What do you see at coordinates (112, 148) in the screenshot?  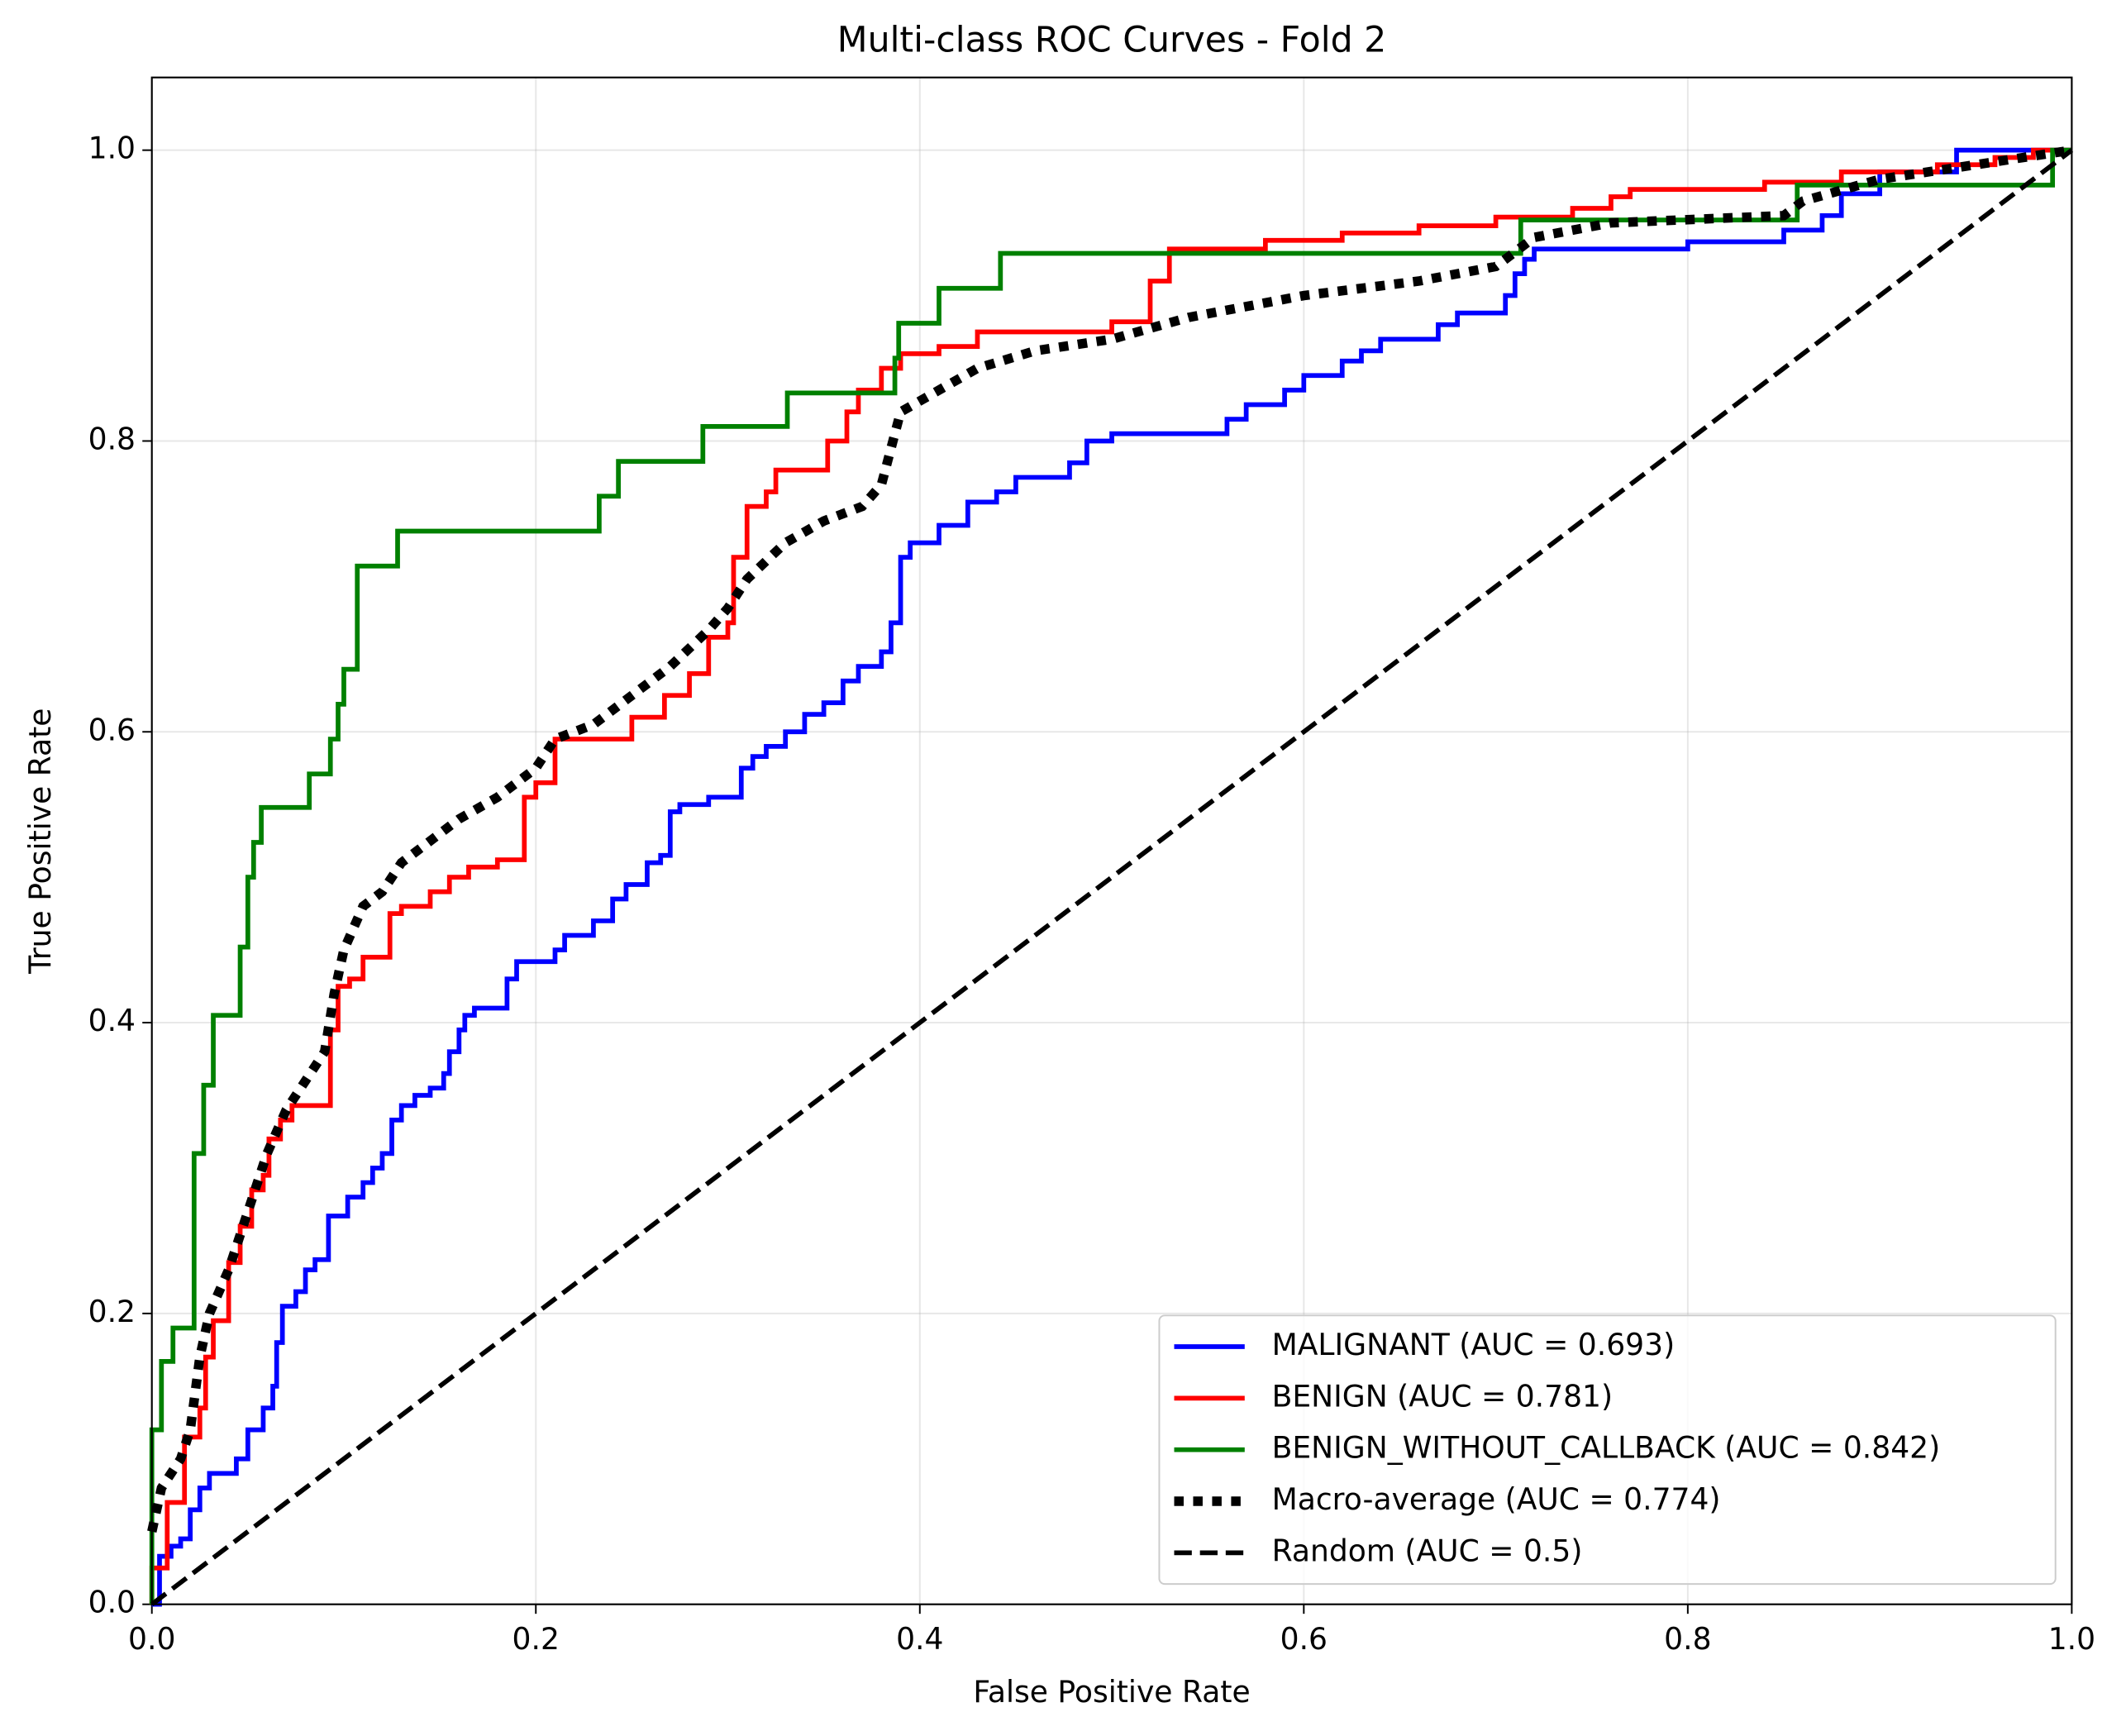 I see `y-tick-label: 1.0` at bounding box center [112, 148].